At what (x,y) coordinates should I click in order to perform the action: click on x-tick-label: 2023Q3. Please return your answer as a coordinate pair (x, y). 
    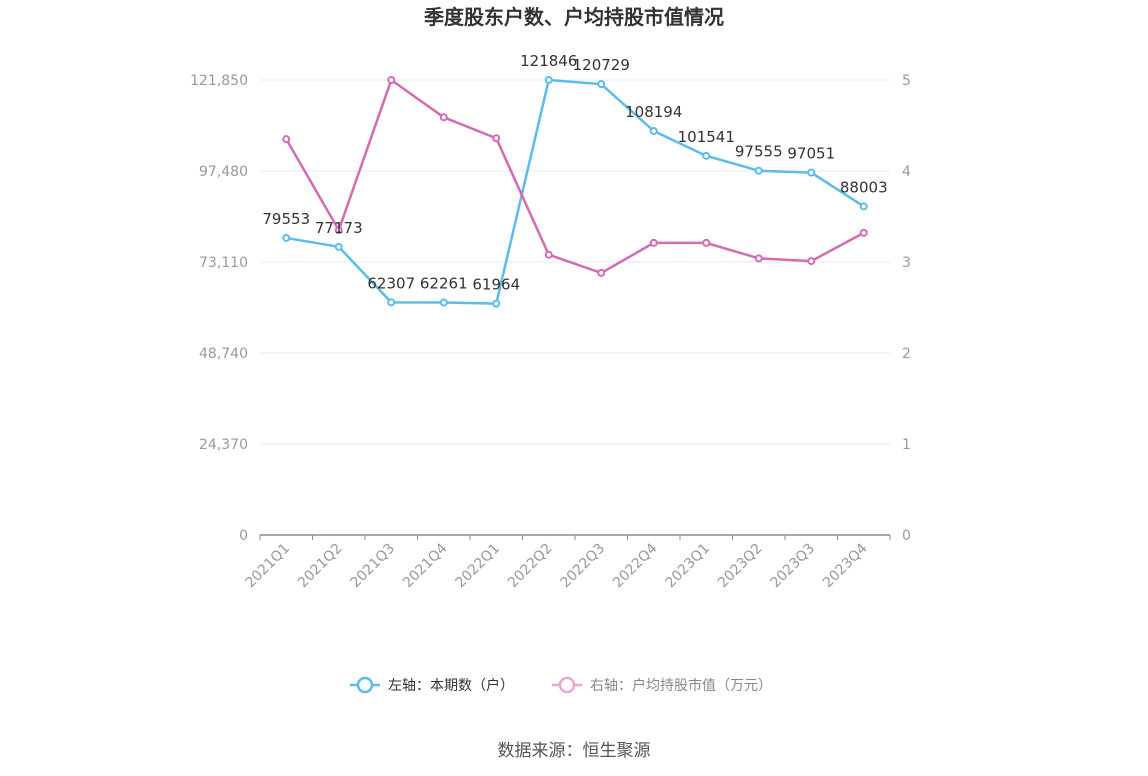
    Looking at the image, I should click on (792, 566).